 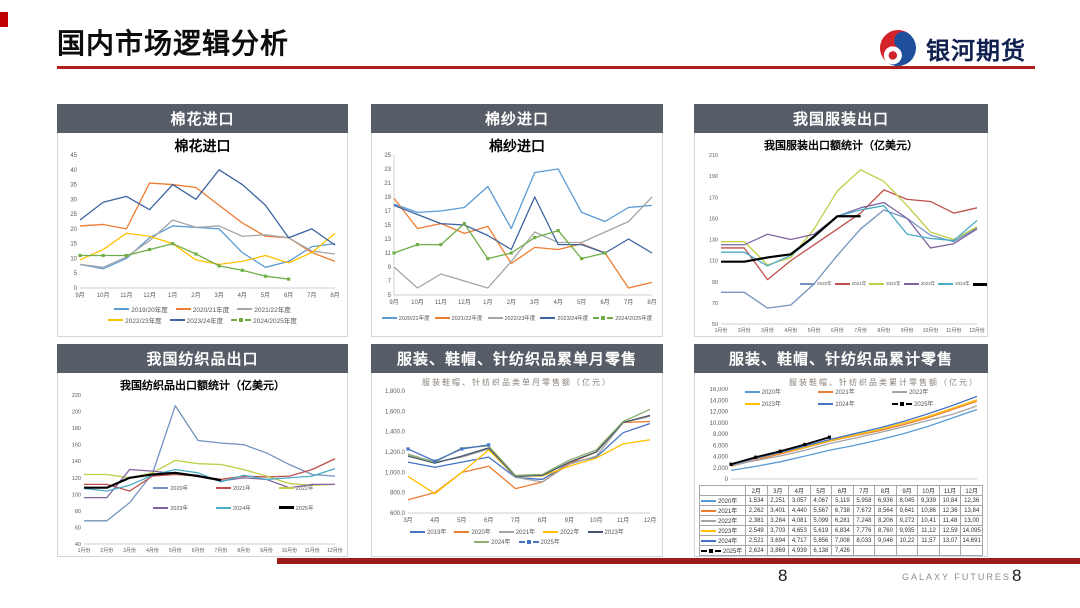 I want to click on y-tick-label: 17, so click(x=387, y=212).